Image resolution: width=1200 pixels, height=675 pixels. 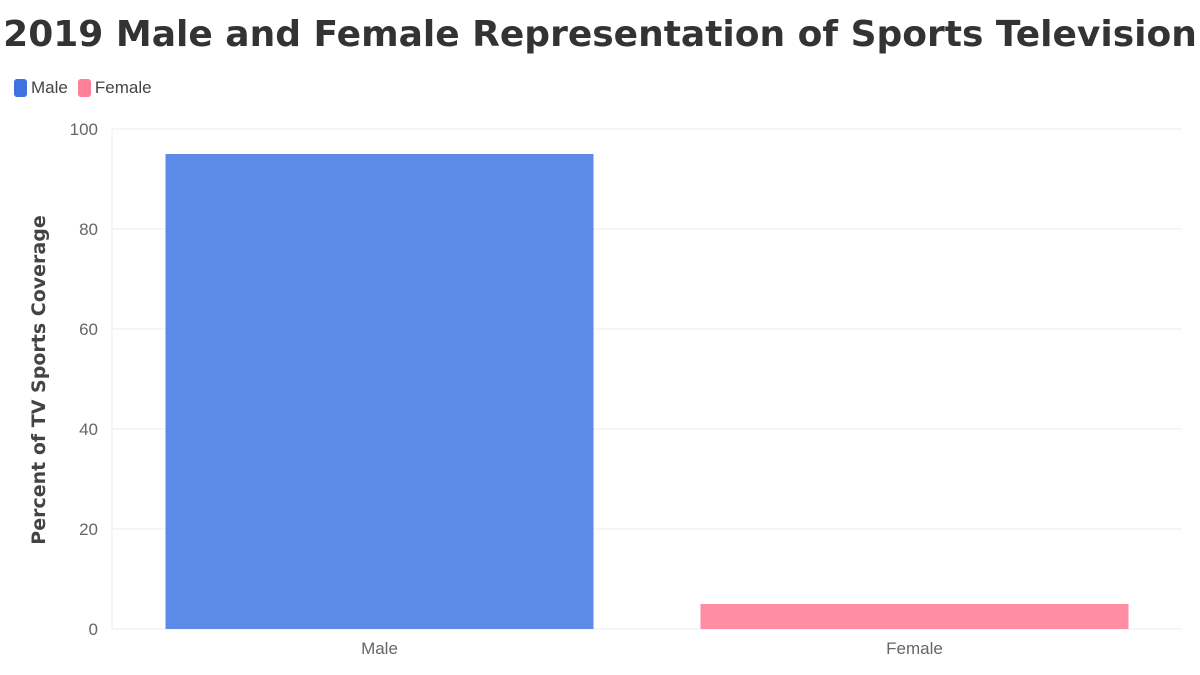 What do you see at coordinates (88, 329) in the screenshot?
I see `y-tick-label: 60` at bounding box center [88, 329].